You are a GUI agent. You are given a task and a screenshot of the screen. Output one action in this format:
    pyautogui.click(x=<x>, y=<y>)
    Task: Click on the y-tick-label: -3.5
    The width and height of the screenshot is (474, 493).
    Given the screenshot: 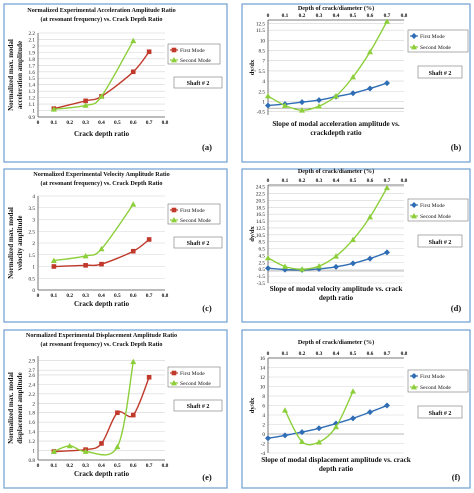 What is the action you would take?
    pyautogui.click(x=261, y=284)
    